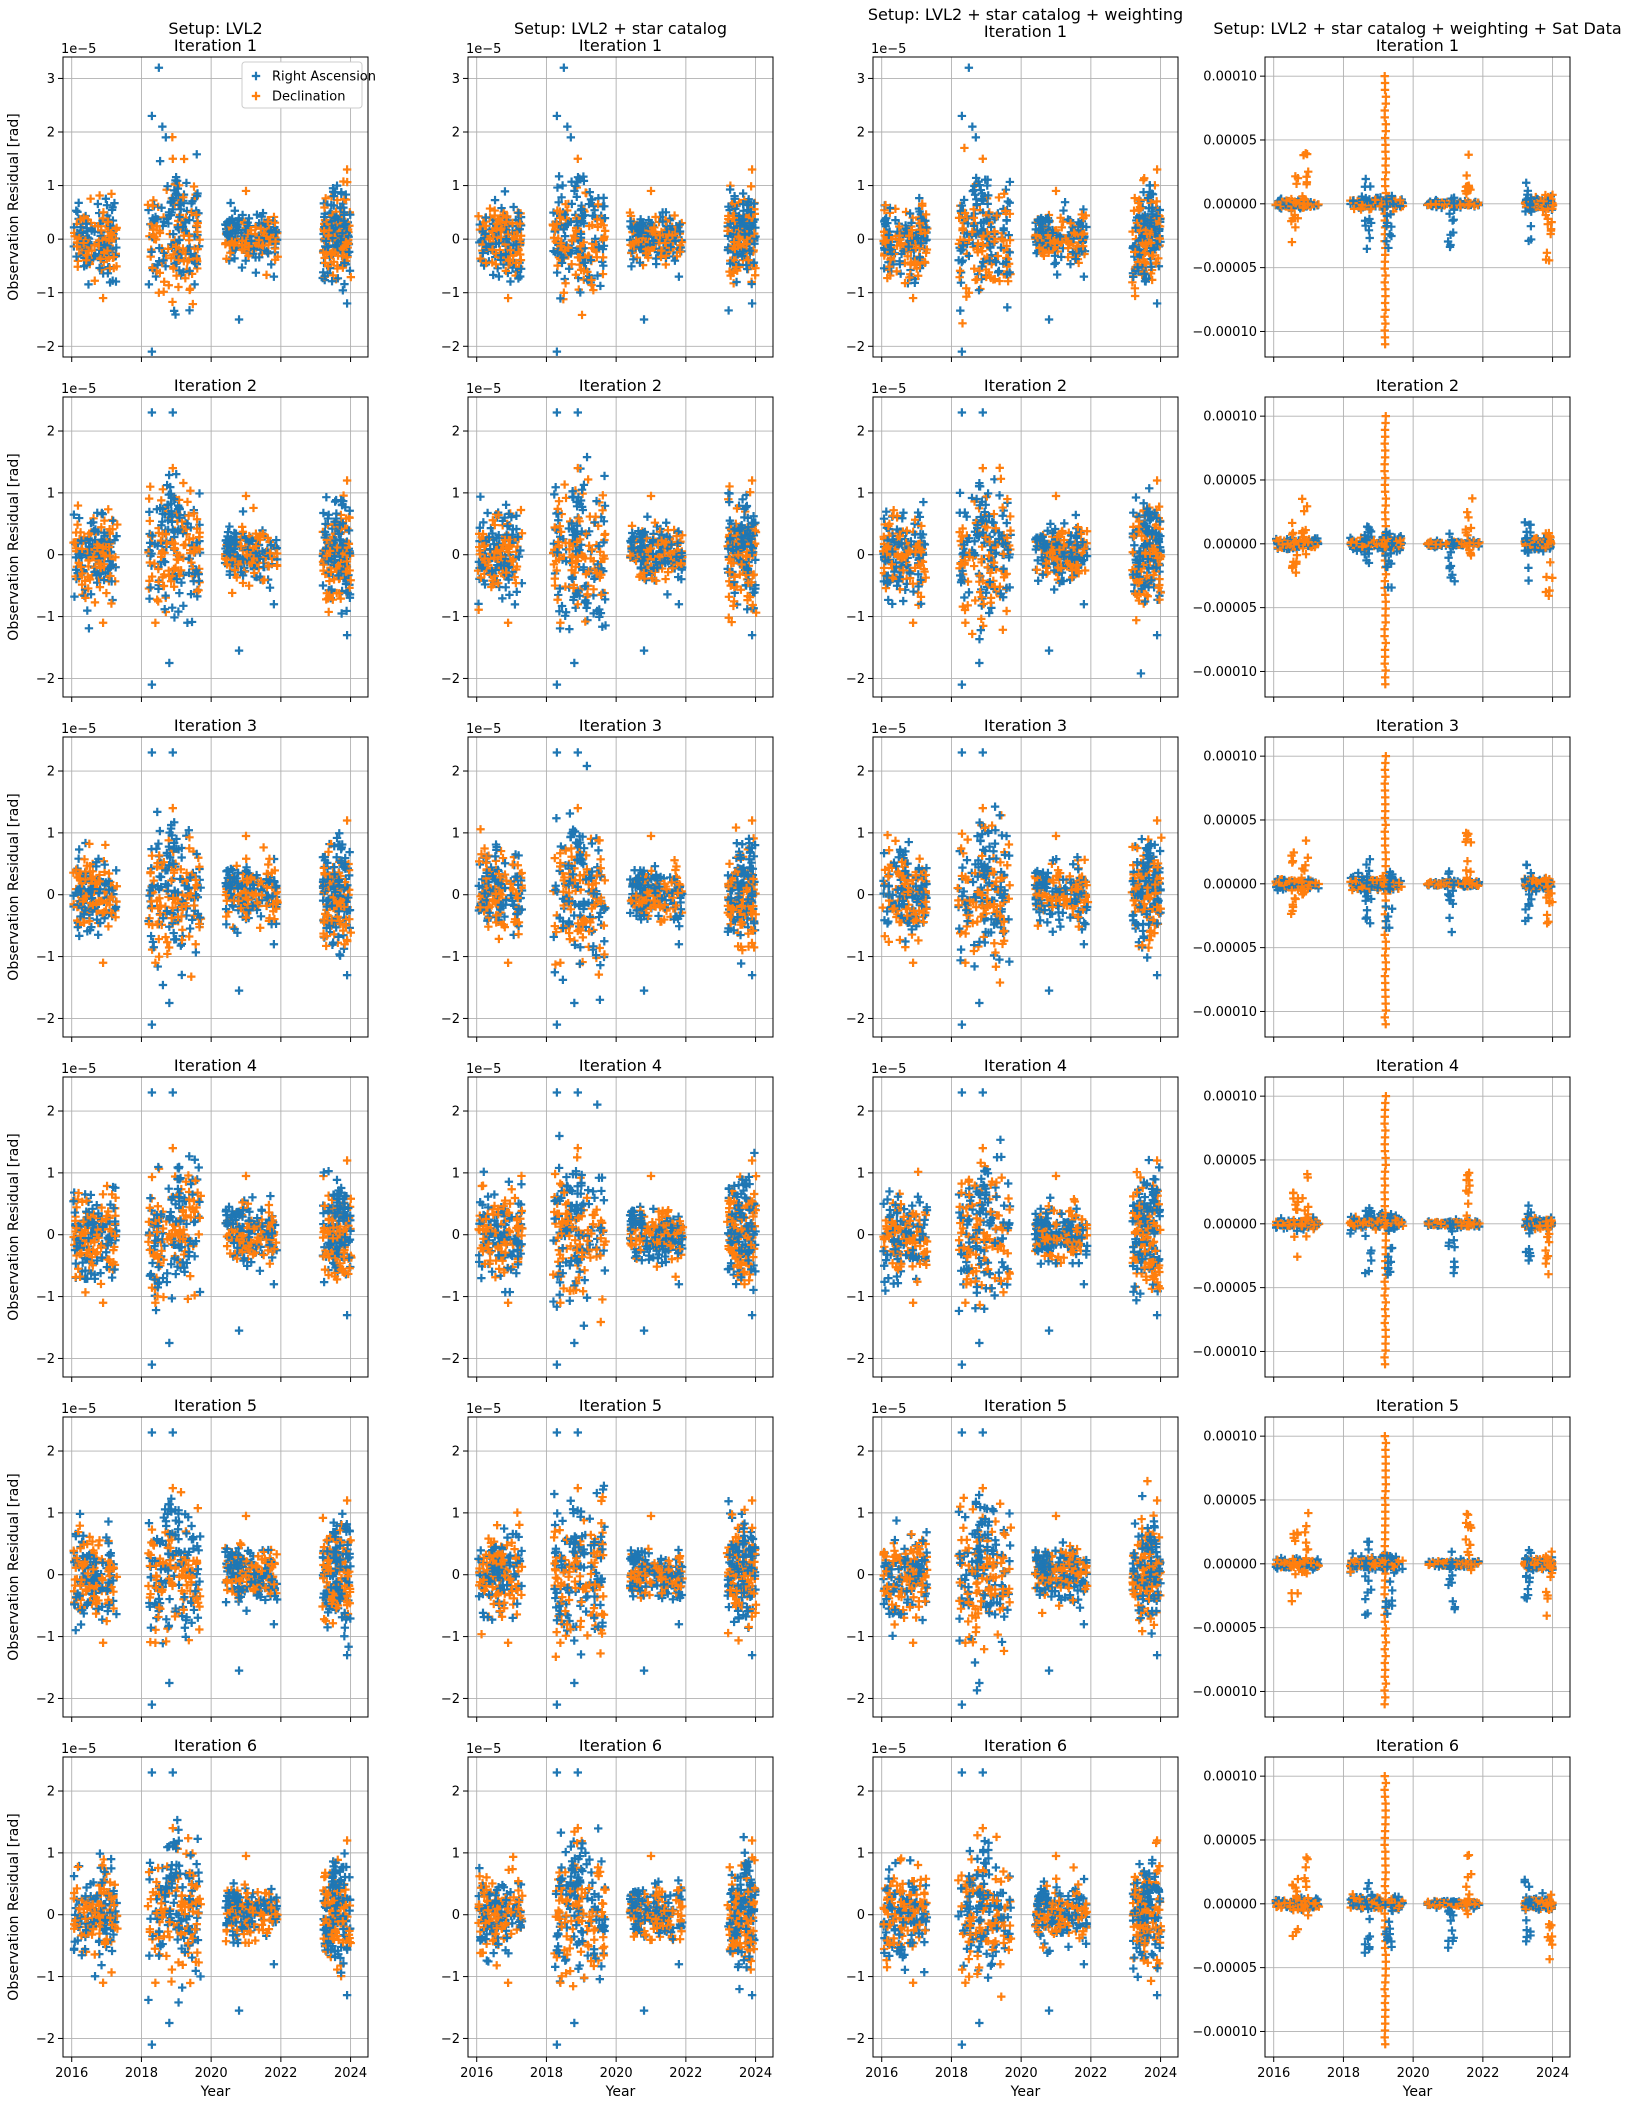  Describe the element at coordinates (1224, 332) in the screenshot. I see `y-tick-label: −0.00010` at that location.